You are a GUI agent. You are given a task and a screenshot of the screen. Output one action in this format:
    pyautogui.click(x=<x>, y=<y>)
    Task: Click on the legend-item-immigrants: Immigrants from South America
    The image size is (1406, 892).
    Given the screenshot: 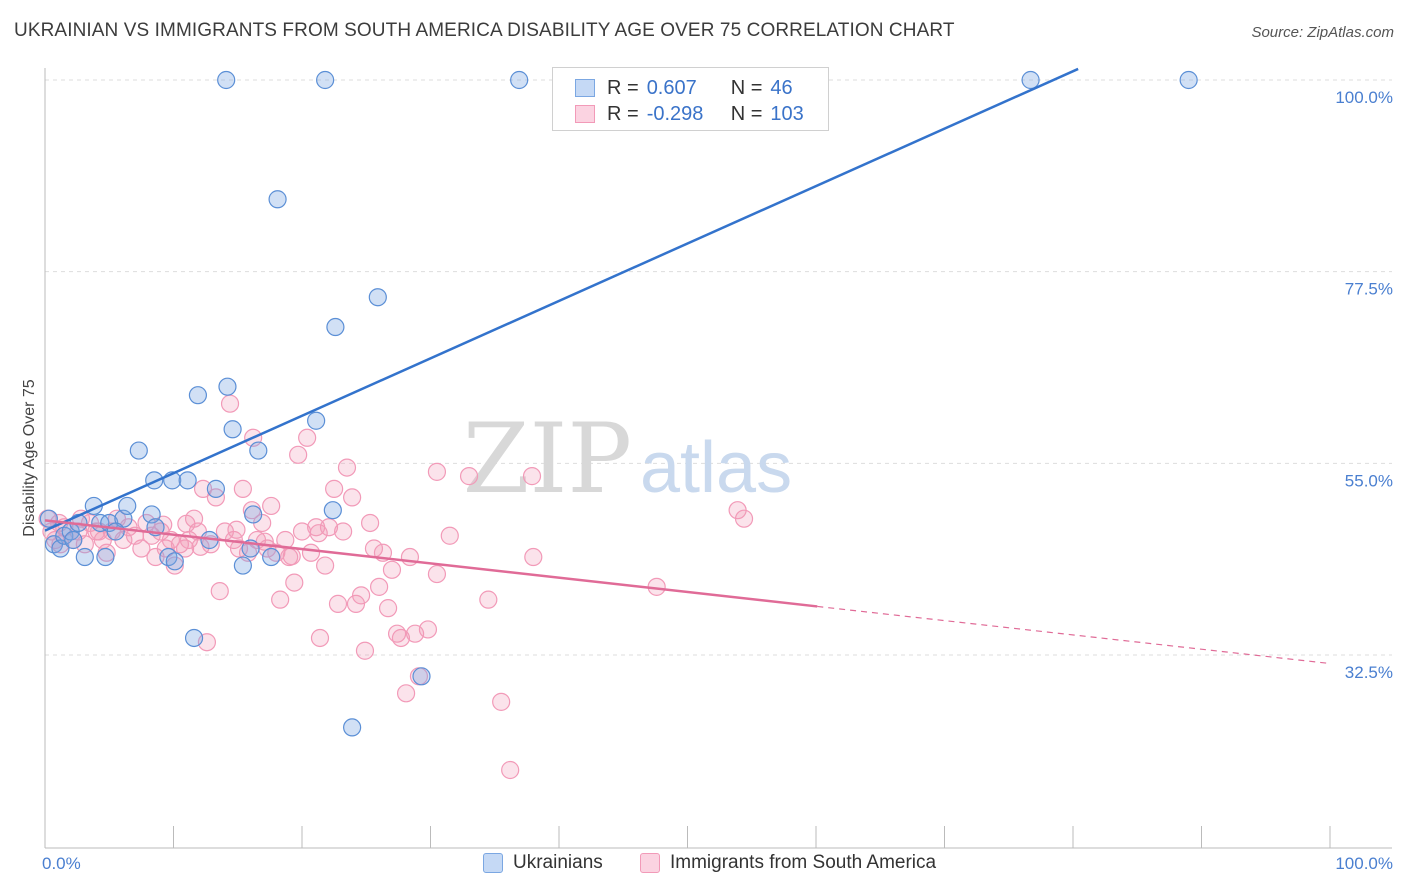 What is the action you would take?
    pyautogui.click(x=788, y=863)
    